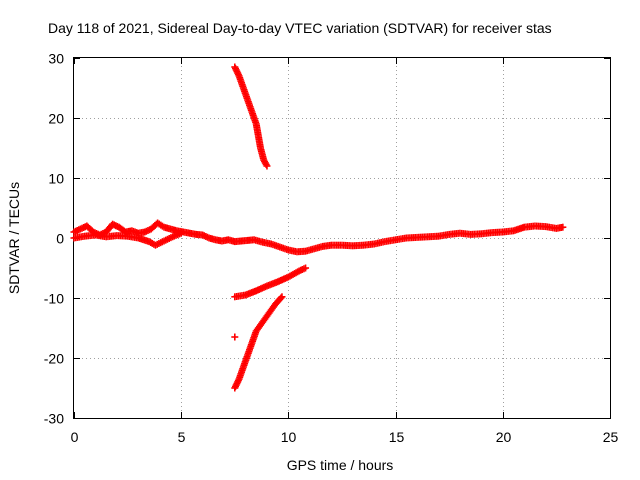 The image size is (640, 480). Describe the element at coordinates (56, 119) in the screenshot. I see `y-tick-label: 20` at that location.